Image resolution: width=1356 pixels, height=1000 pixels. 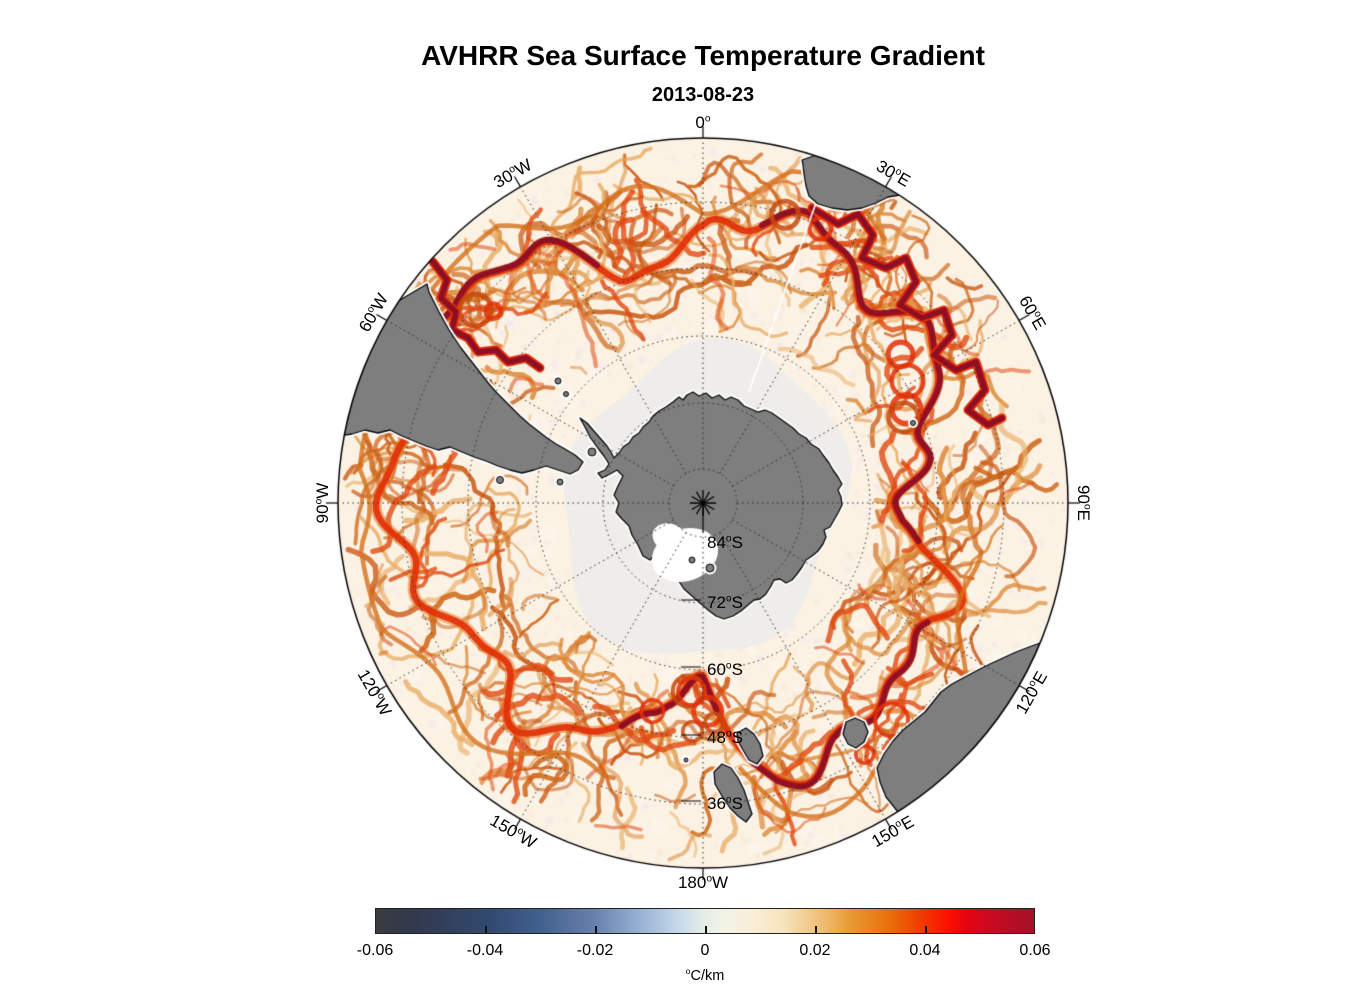 I want to click on colorbar-tick-label: 0, so click(x=705, y=950).